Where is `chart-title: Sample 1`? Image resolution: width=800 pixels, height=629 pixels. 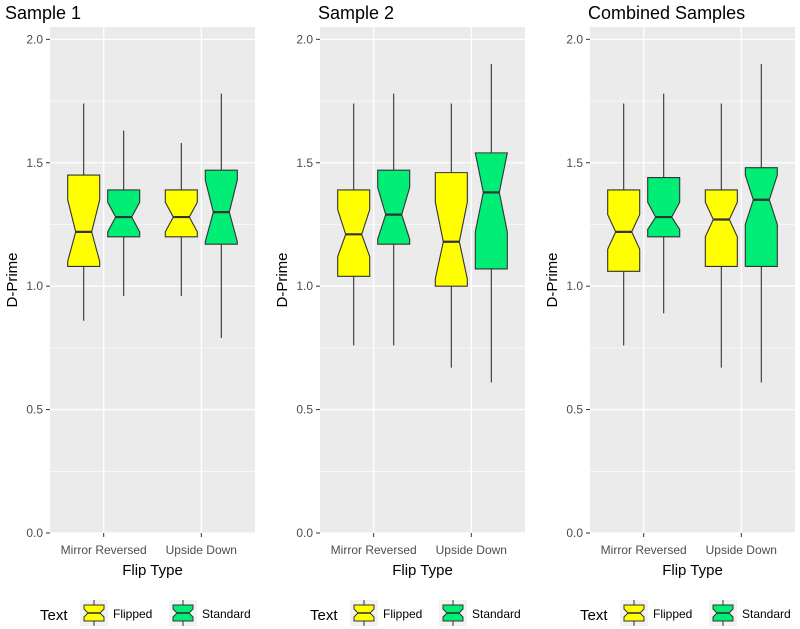
chart-title: Sample 1 is located at coordinates (43, 13).